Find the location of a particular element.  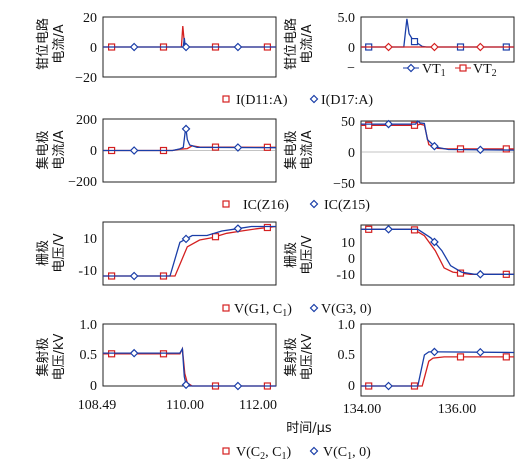

legend-row-4: V(C2, C1) V(C1, 0) is located at coordinates (296, 453).